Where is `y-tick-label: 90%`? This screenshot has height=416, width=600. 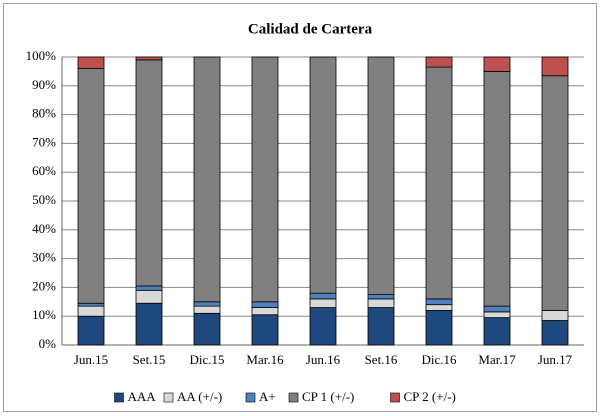 y-tick-label: 90% is located at coordinates (44, 84).